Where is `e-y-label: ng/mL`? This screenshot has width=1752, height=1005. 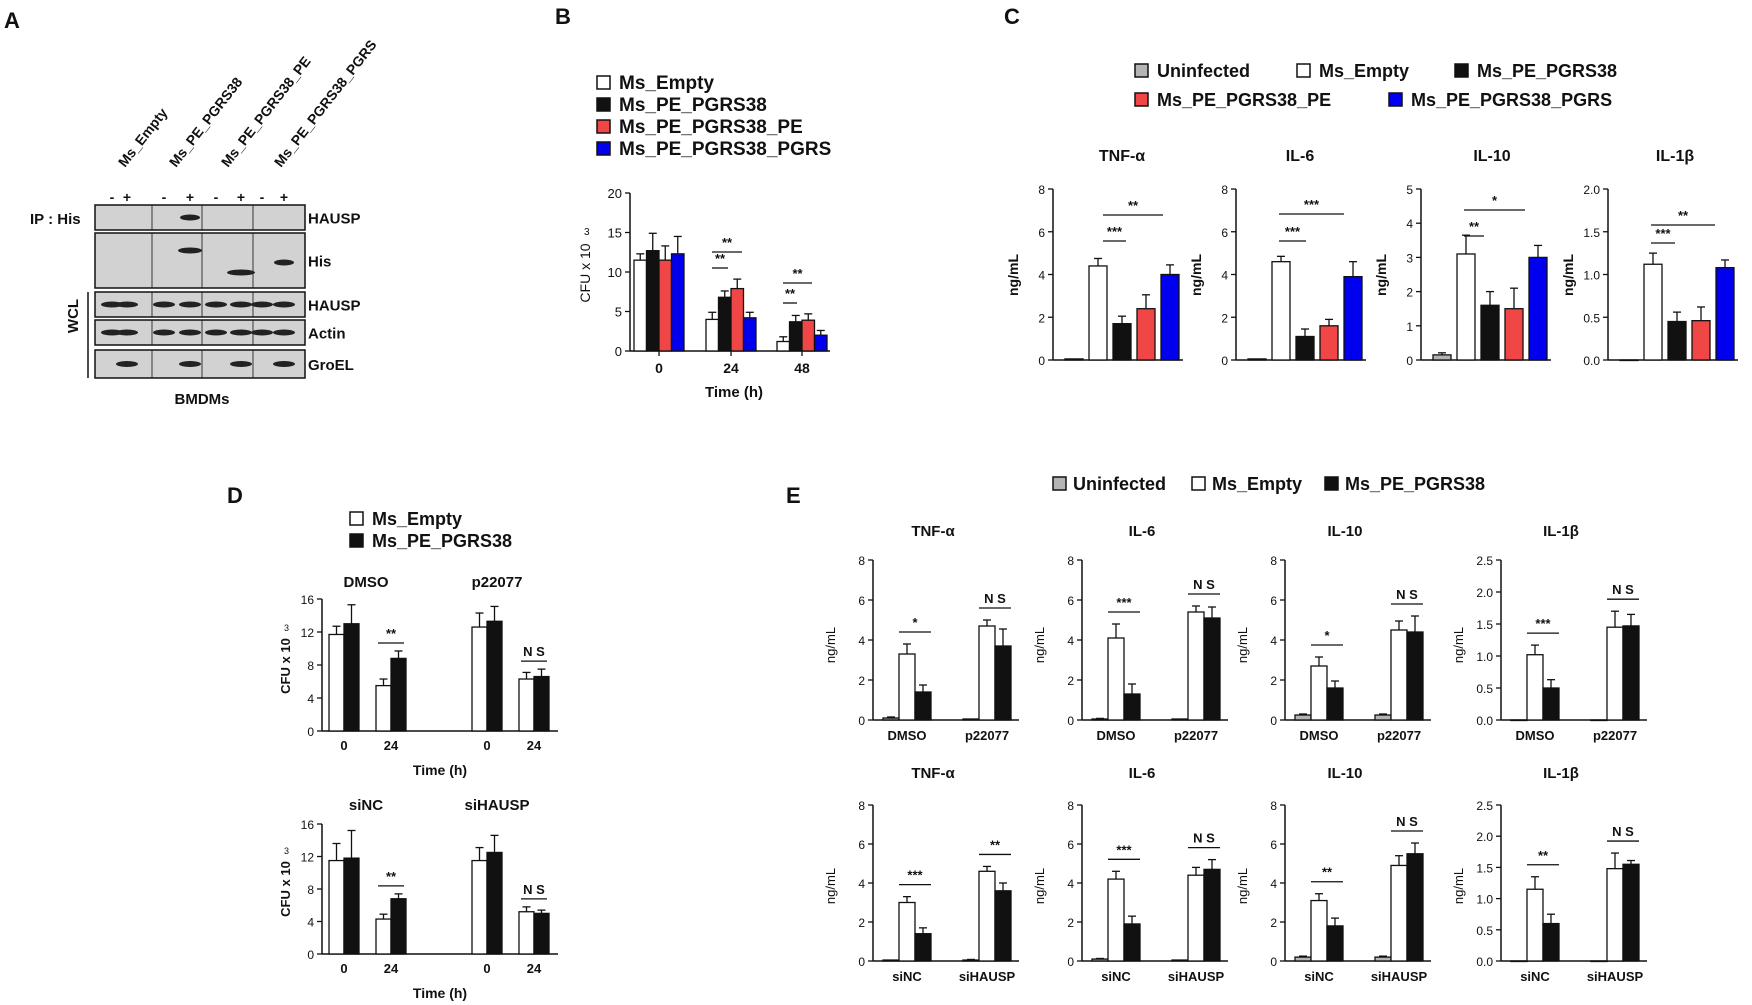 e-y-label: ng/mL is located at coordinates (1242, 886).